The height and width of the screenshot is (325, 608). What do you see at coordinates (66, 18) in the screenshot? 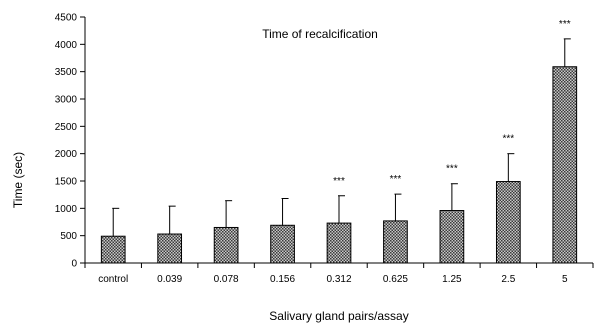
I see `y-tick-label: 4500` at bounding box center [66, 18].